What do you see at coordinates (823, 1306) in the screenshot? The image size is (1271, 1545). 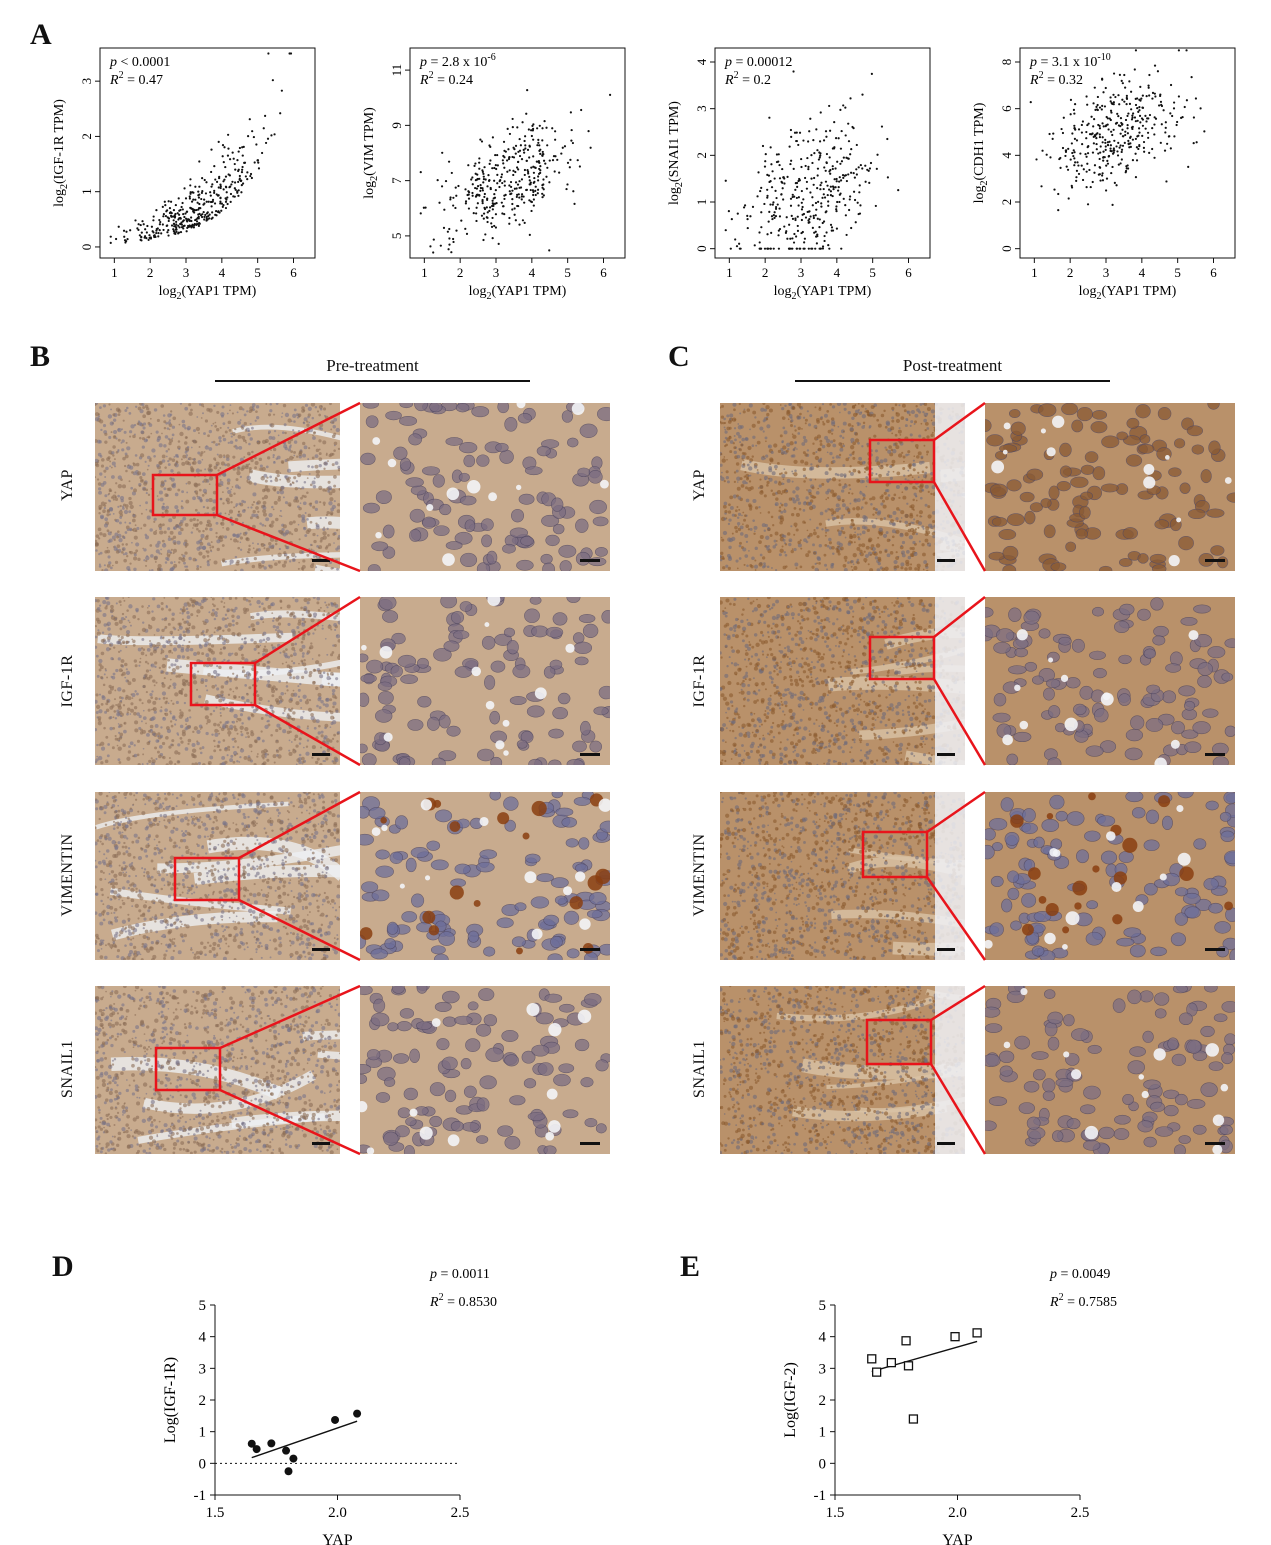 I see `y-tick-label: 5` at bounding box center [823, 1306].